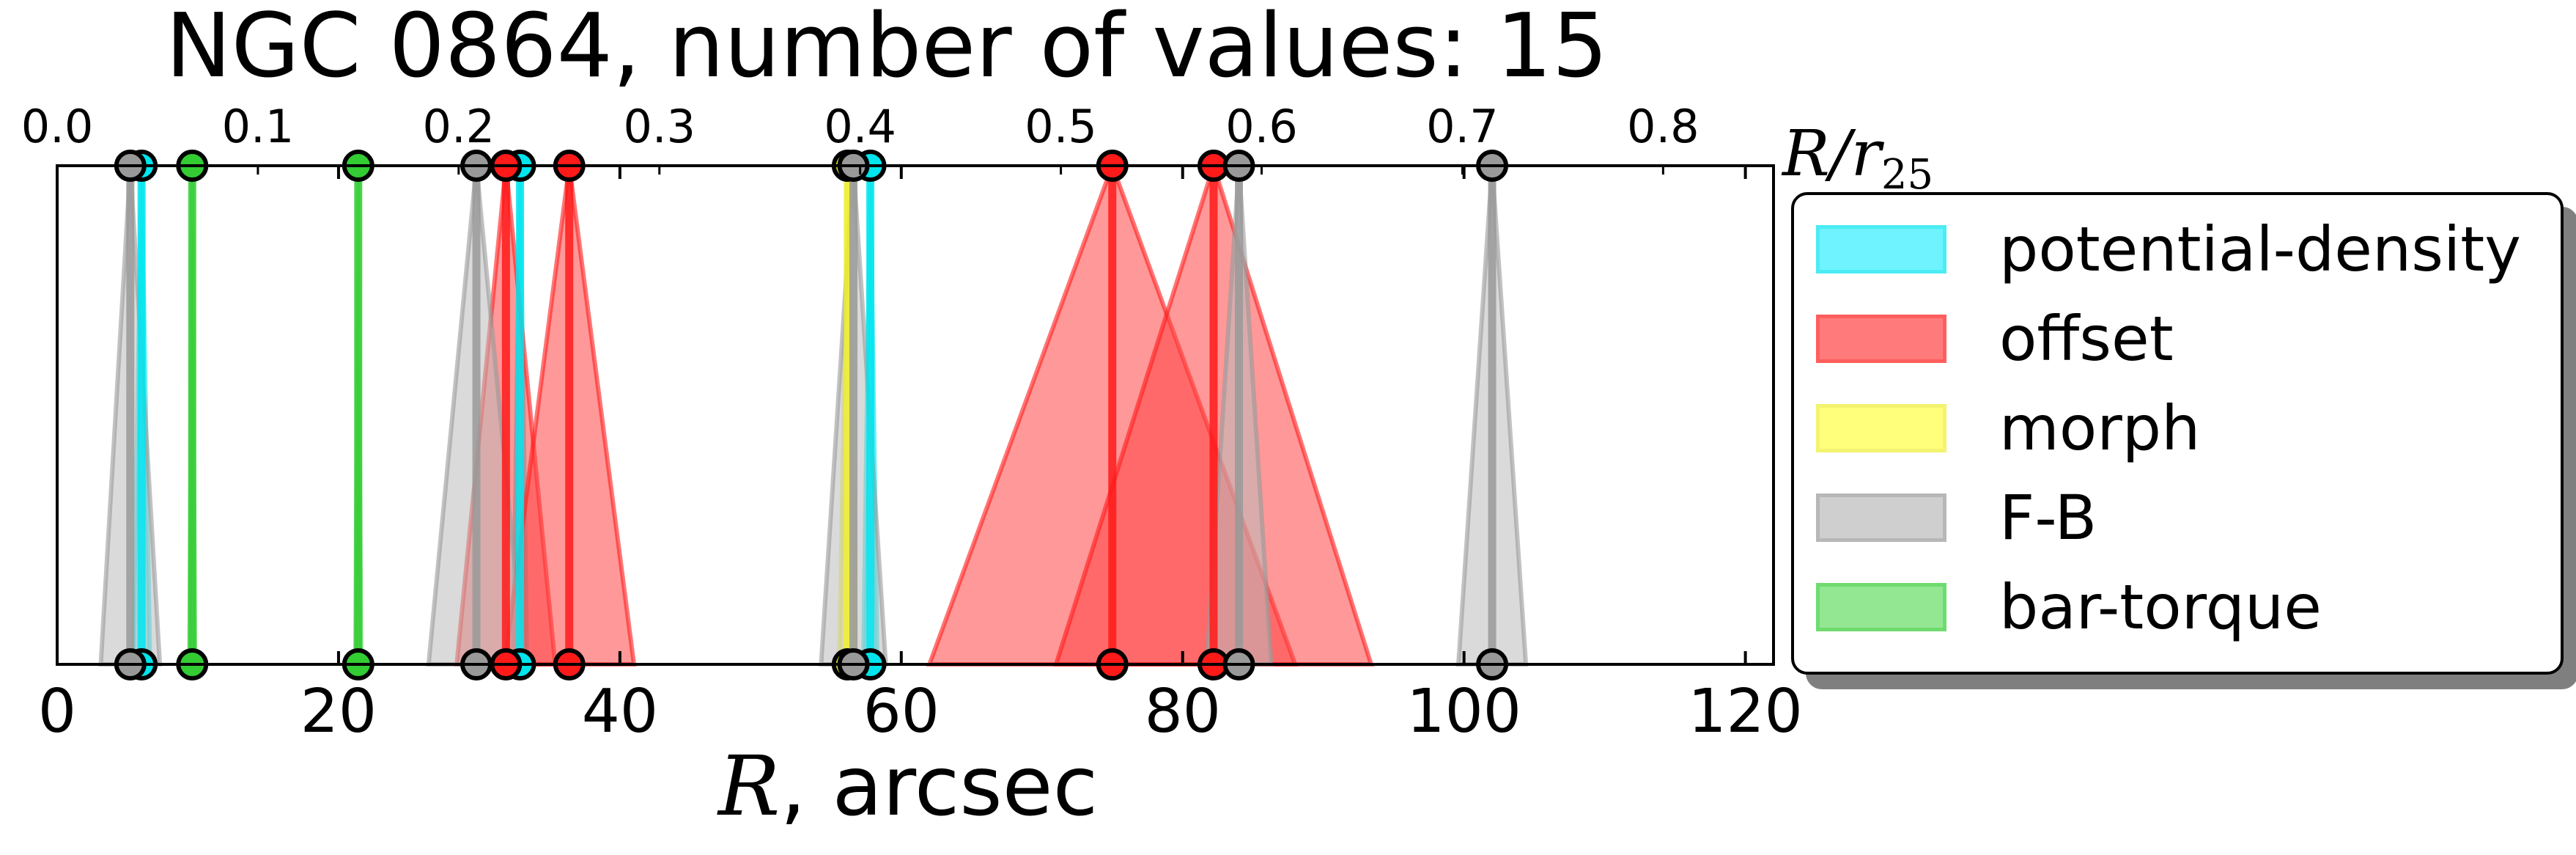  What do you see at coordinates (338, 711) in the screenshot?
I see `x-tick-label-1: 20` at bounding box center [338, 711].